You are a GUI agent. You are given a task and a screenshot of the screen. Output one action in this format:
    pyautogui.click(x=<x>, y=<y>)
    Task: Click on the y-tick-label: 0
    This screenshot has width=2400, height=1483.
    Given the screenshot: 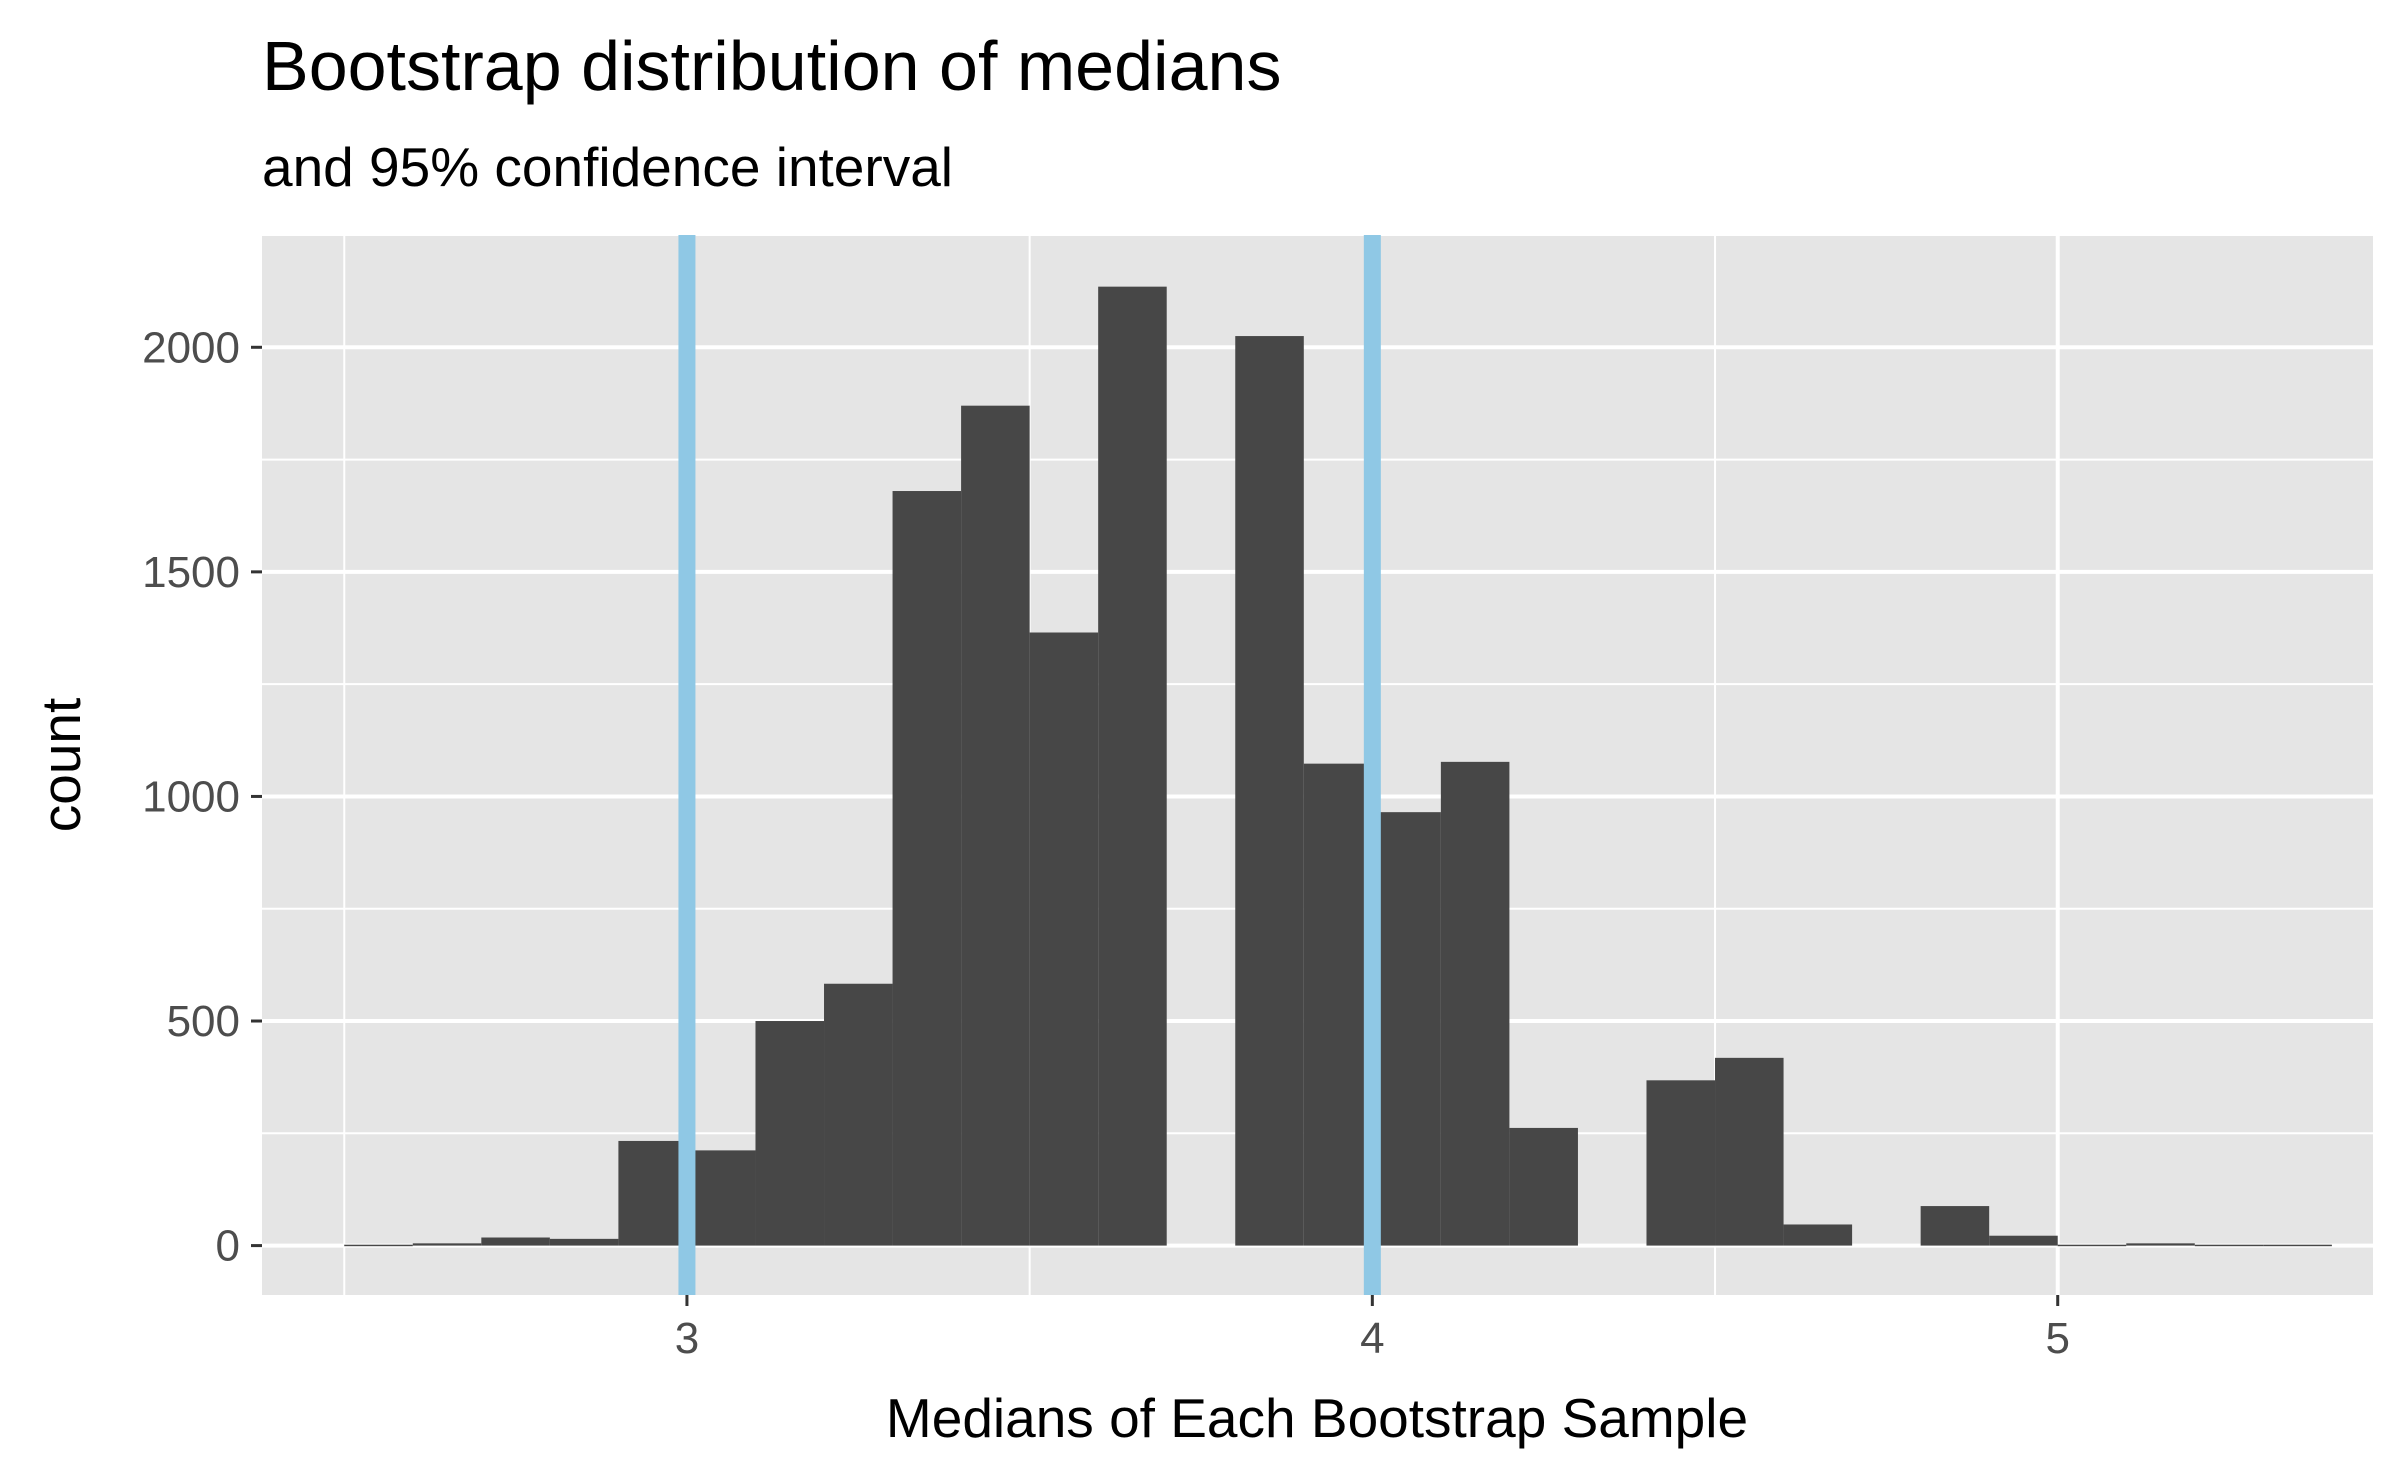 What is the action you would take?
    pyautogui.click(x=228, y=1246)
    